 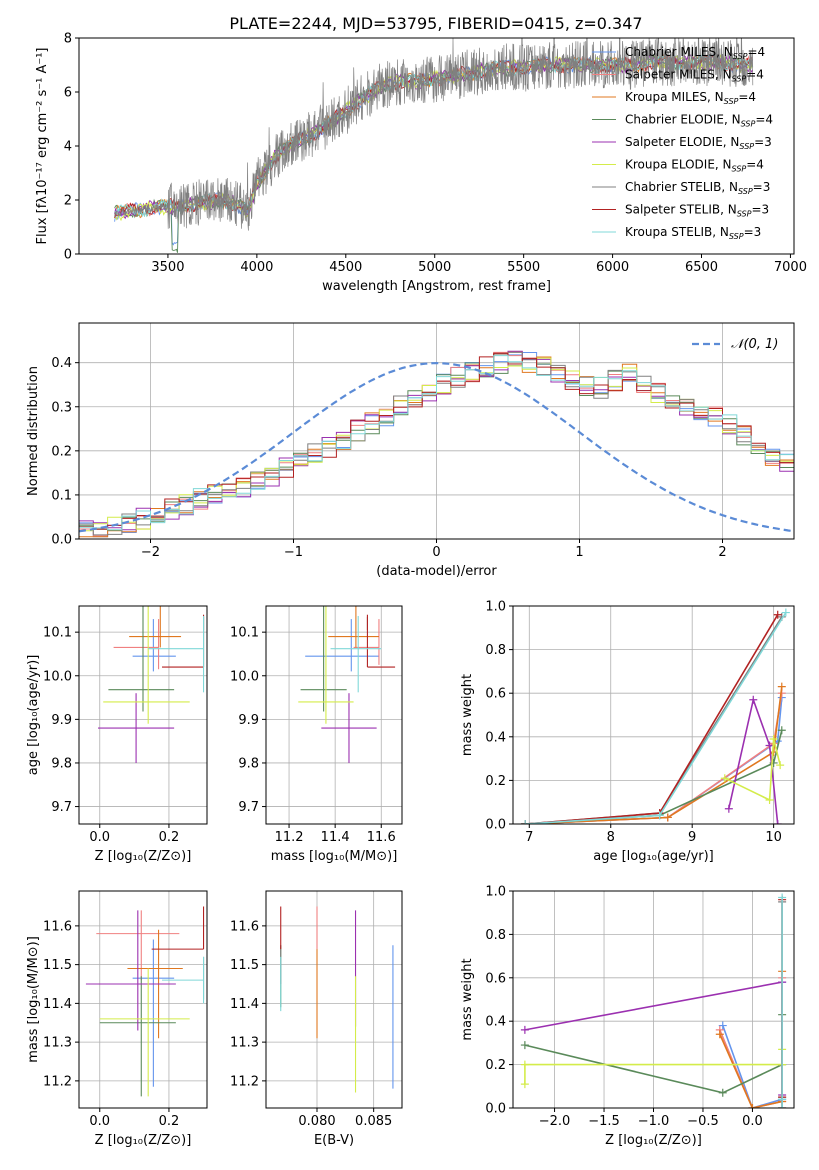 I want to click on legend-label: Chabrier ELODIE, NSSP=4, so click(x=699, y=121).